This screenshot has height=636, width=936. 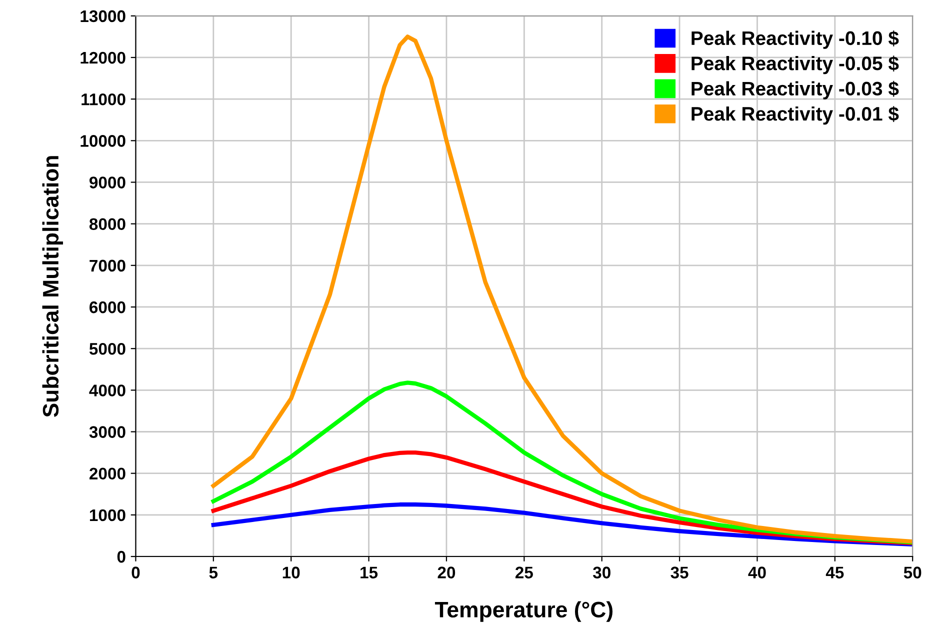 What do you see at coordinates (213, 572) in the screenshot?
I see `x-tick-label: 5` at bounding box center [213, 572].